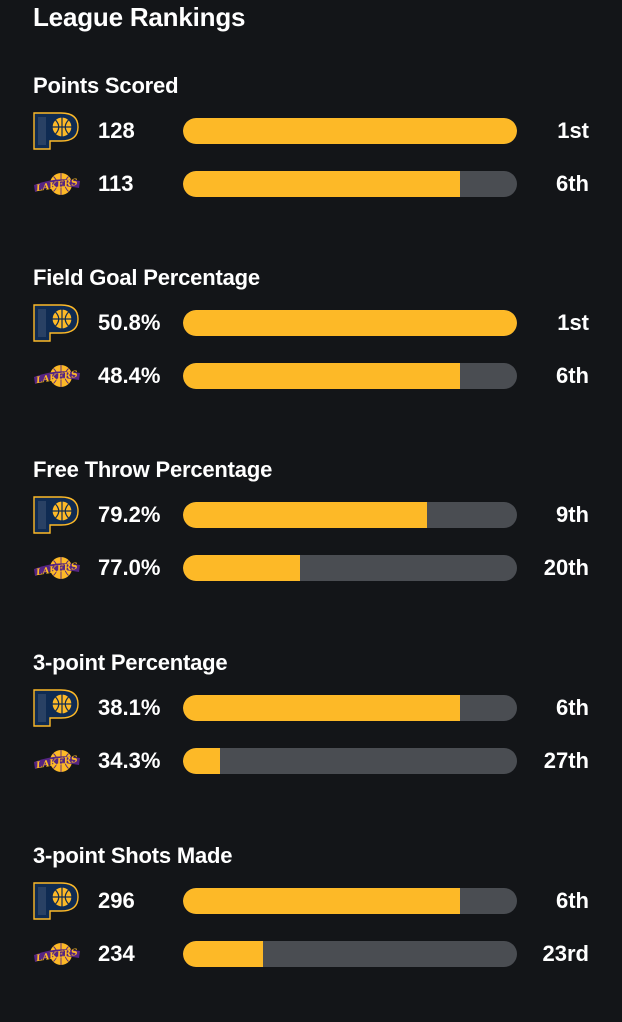 The image size is (622, 1022). What do you see at coordinates (129, 760) in the screenshot?
I see `stat-value: 34.3%` at bounding box center [129, 760].